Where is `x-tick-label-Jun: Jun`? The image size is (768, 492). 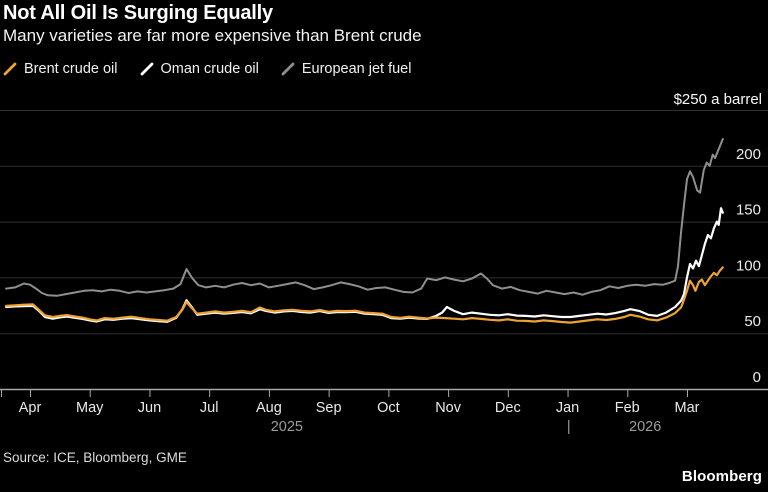
x-tick-label-Jun: Jun is located at coordinates (149, 408).